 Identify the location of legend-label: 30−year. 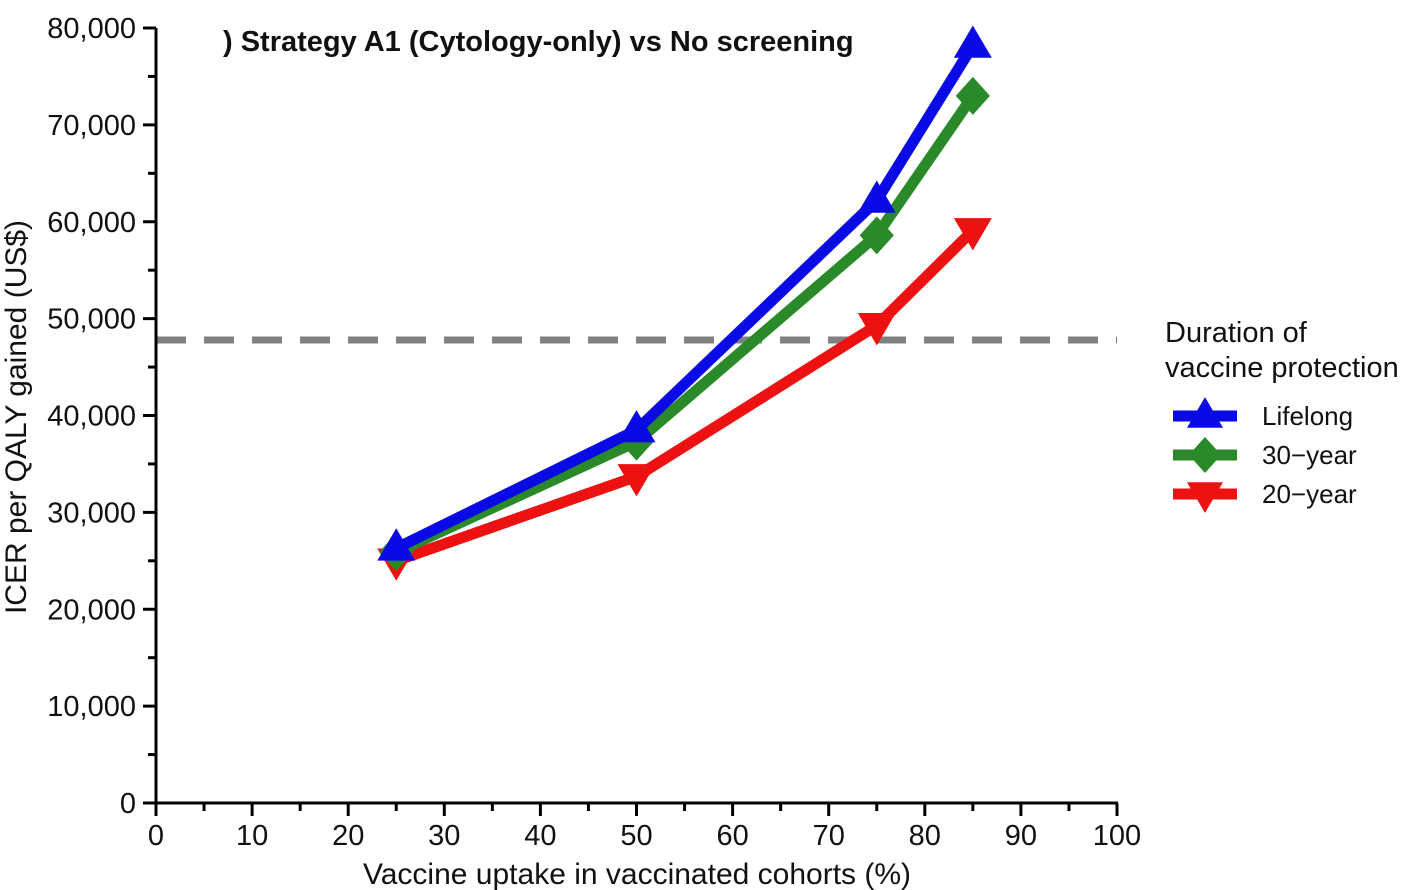
(1309, 455).